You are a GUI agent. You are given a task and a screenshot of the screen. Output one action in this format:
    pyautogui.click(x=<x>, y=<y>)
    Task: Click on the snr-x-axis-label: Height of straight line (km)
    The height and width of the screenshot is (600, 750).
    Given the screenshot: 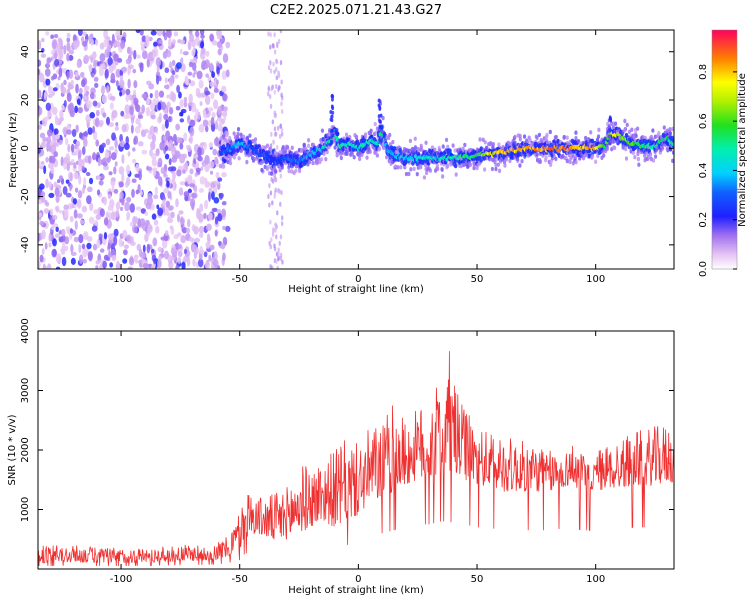 What is the action you would take?
    pyautogui.click(x=356, y=590)
    